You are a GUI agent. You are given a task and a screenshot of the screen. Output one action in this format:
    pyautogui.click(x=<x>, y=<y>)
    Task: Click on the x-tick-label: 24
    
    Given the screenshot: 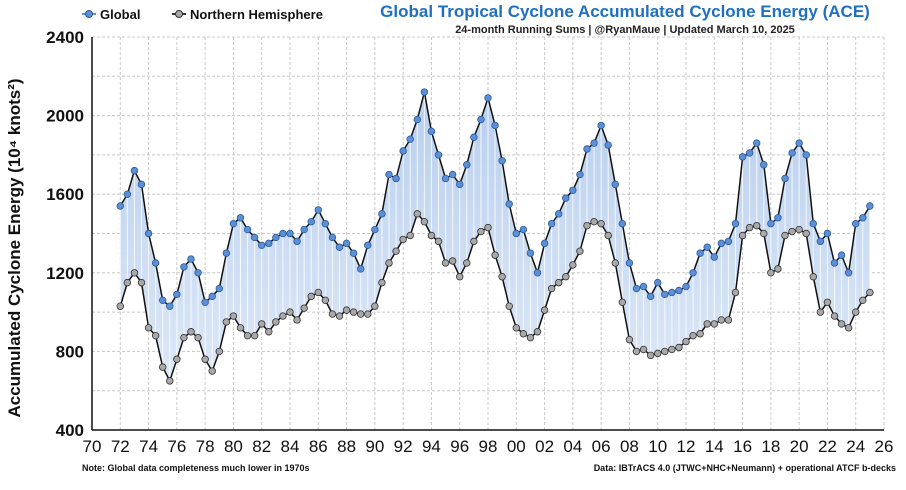 What is the action you would take?
    pyautogui.click(x=855, y=446)
    